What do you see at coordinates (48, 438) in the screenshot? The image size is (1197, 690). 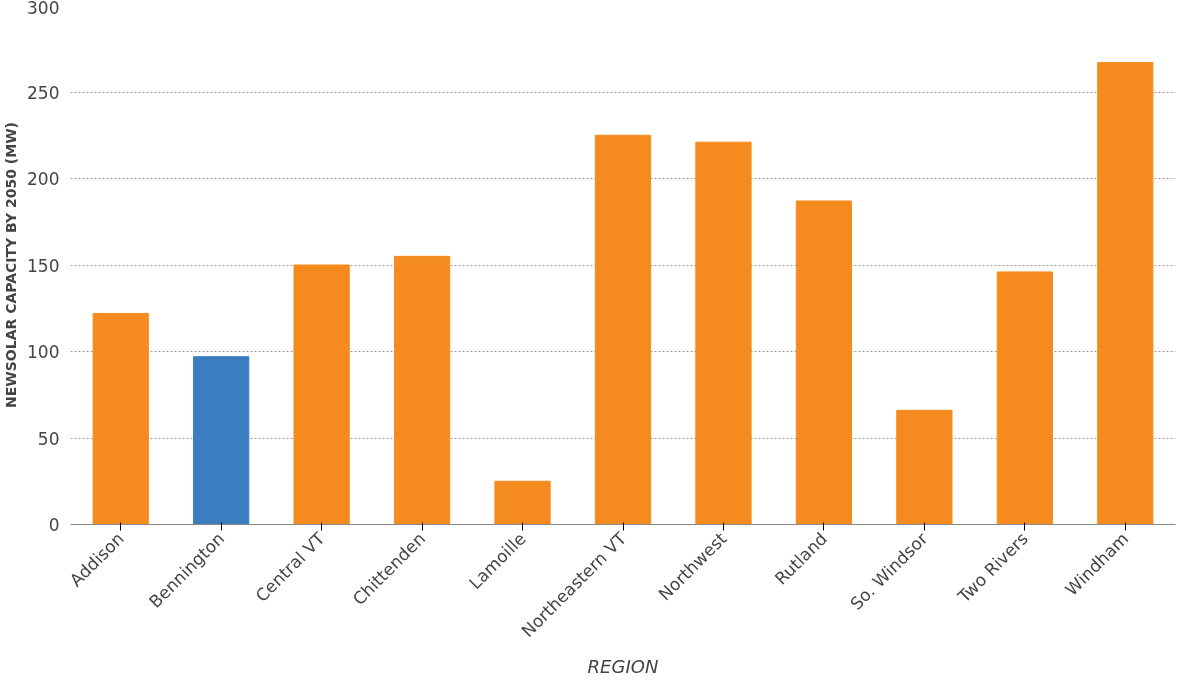 I see `y-tick-label: 50` at bounding box center [48, 438].